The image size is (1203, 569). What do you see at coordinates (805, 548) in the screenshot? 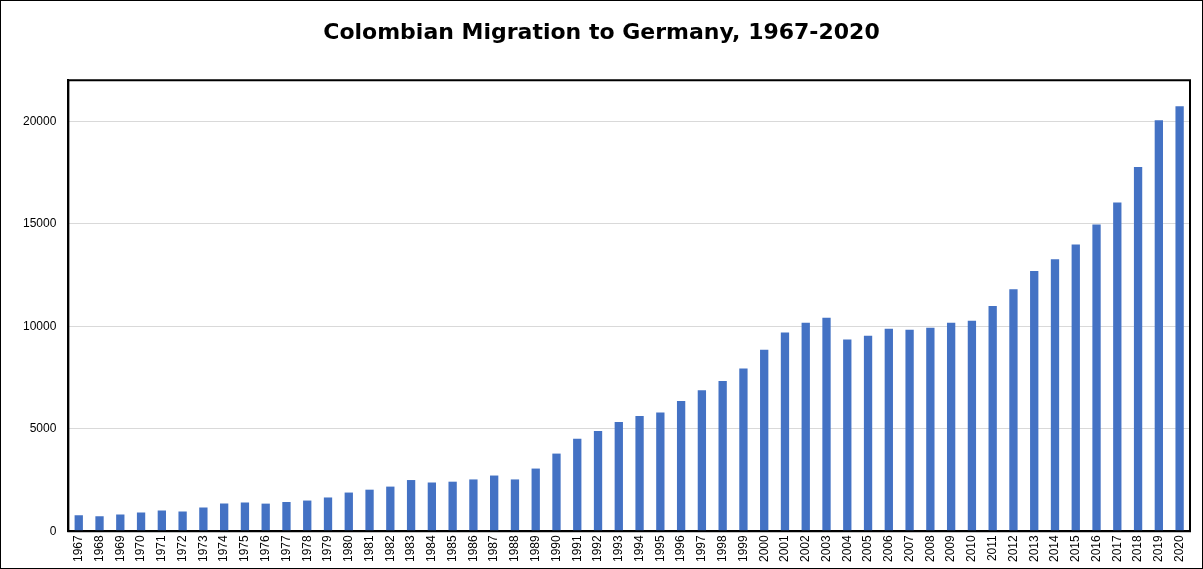
I see `x-tick-label: 2002` at bounding box center [805, 548].